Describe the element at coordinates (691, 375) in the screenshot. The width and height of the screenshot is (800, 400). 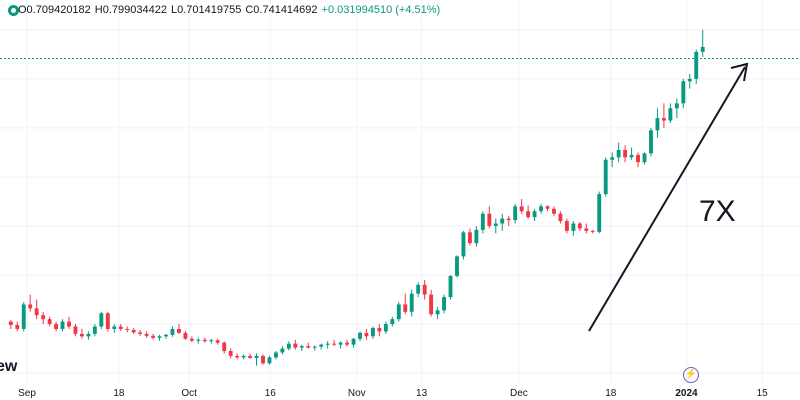
I see `lightning-icon: ⚡` at that location.